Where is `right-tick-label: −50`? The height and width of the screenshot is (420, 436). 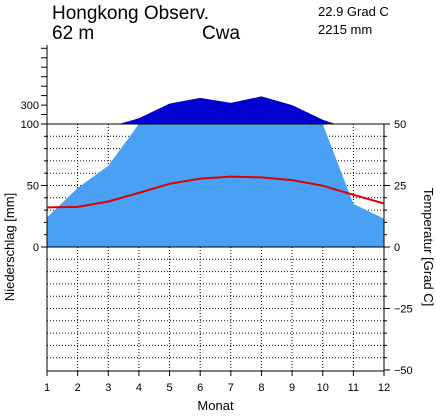 right-tick-label: −50 is located at coordinates (403, 371).